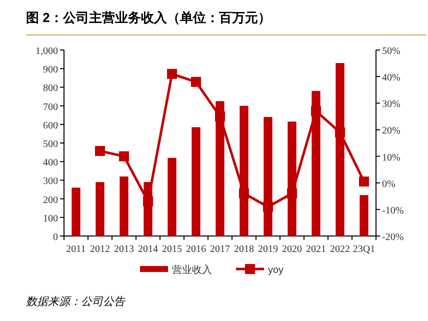 The image size is (428, 321). Describe the element at coordinates (50, 88) in the screenshot. I see `y-tick-label: 800` at that location.